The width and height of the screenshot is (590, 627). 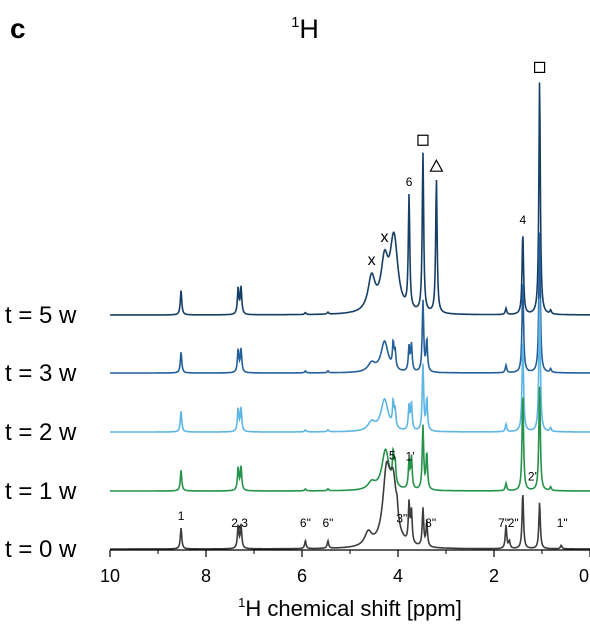 I want to click on chart-title-superscript: 1, so click(x=295, y=22).